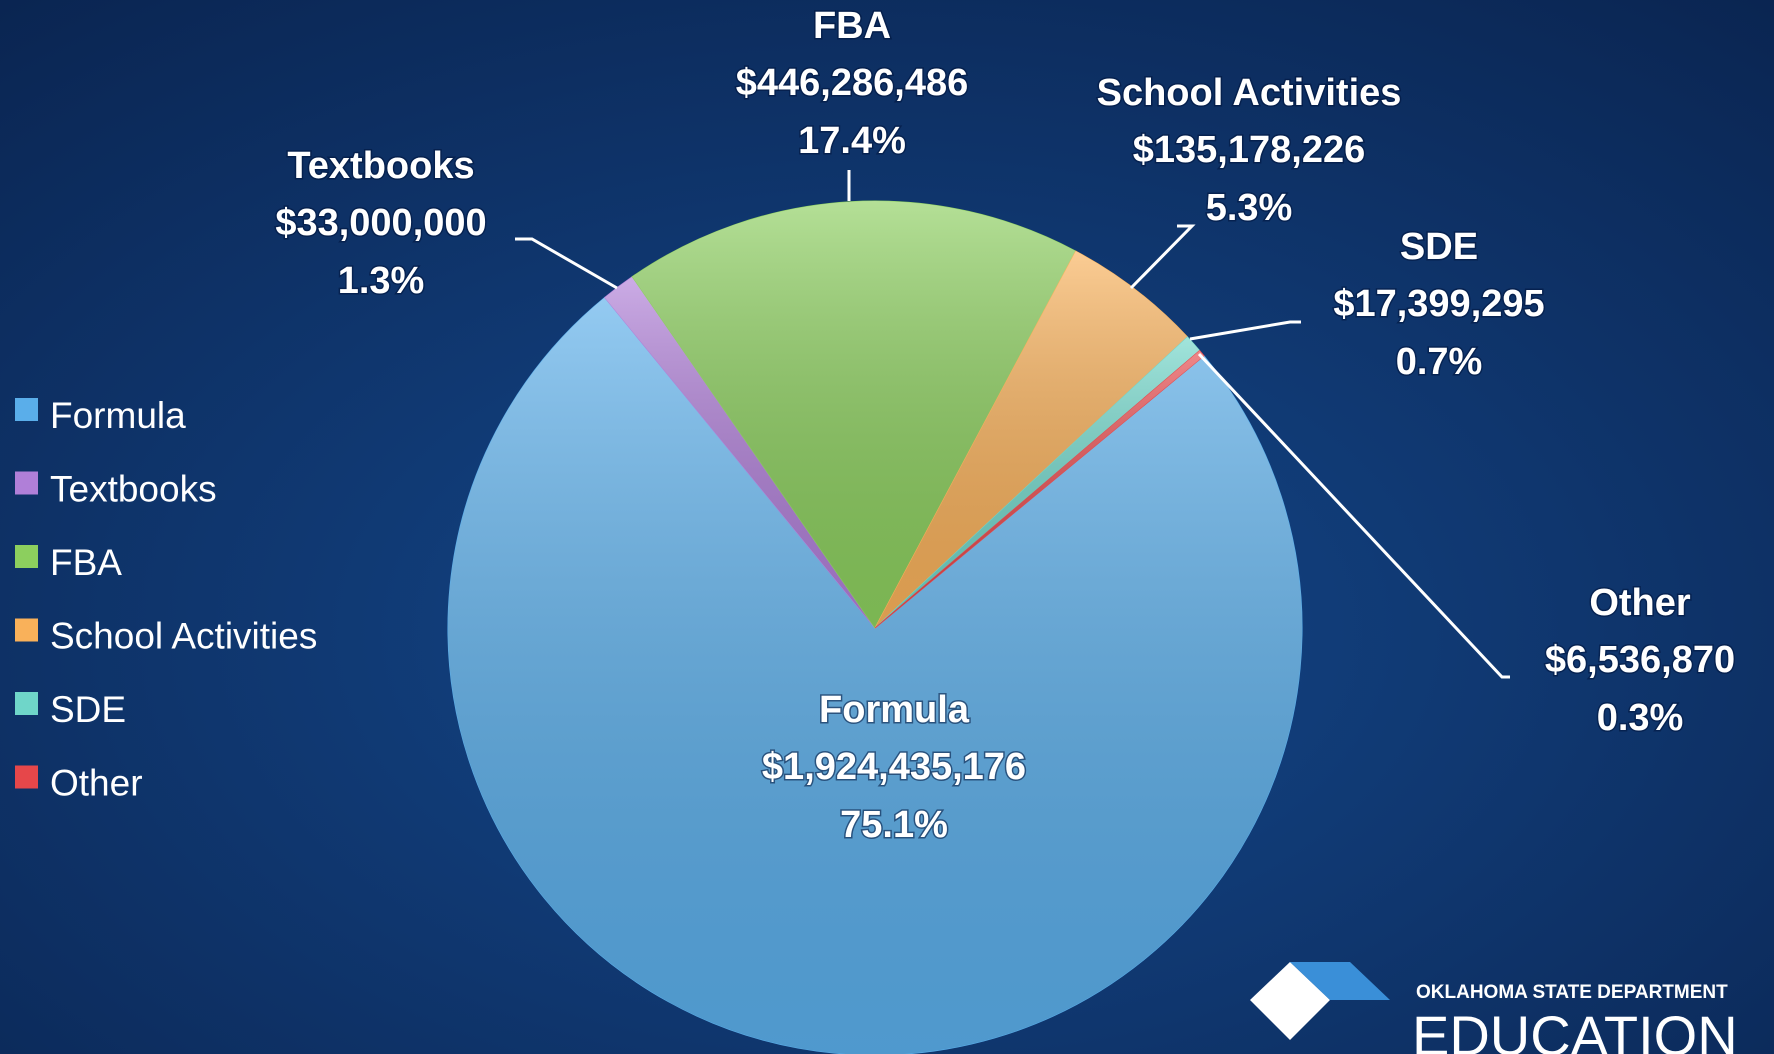 The height and width of the screenshot is (1054, 1774). I want to click on legend-label: School Activities, so click(183, 635).